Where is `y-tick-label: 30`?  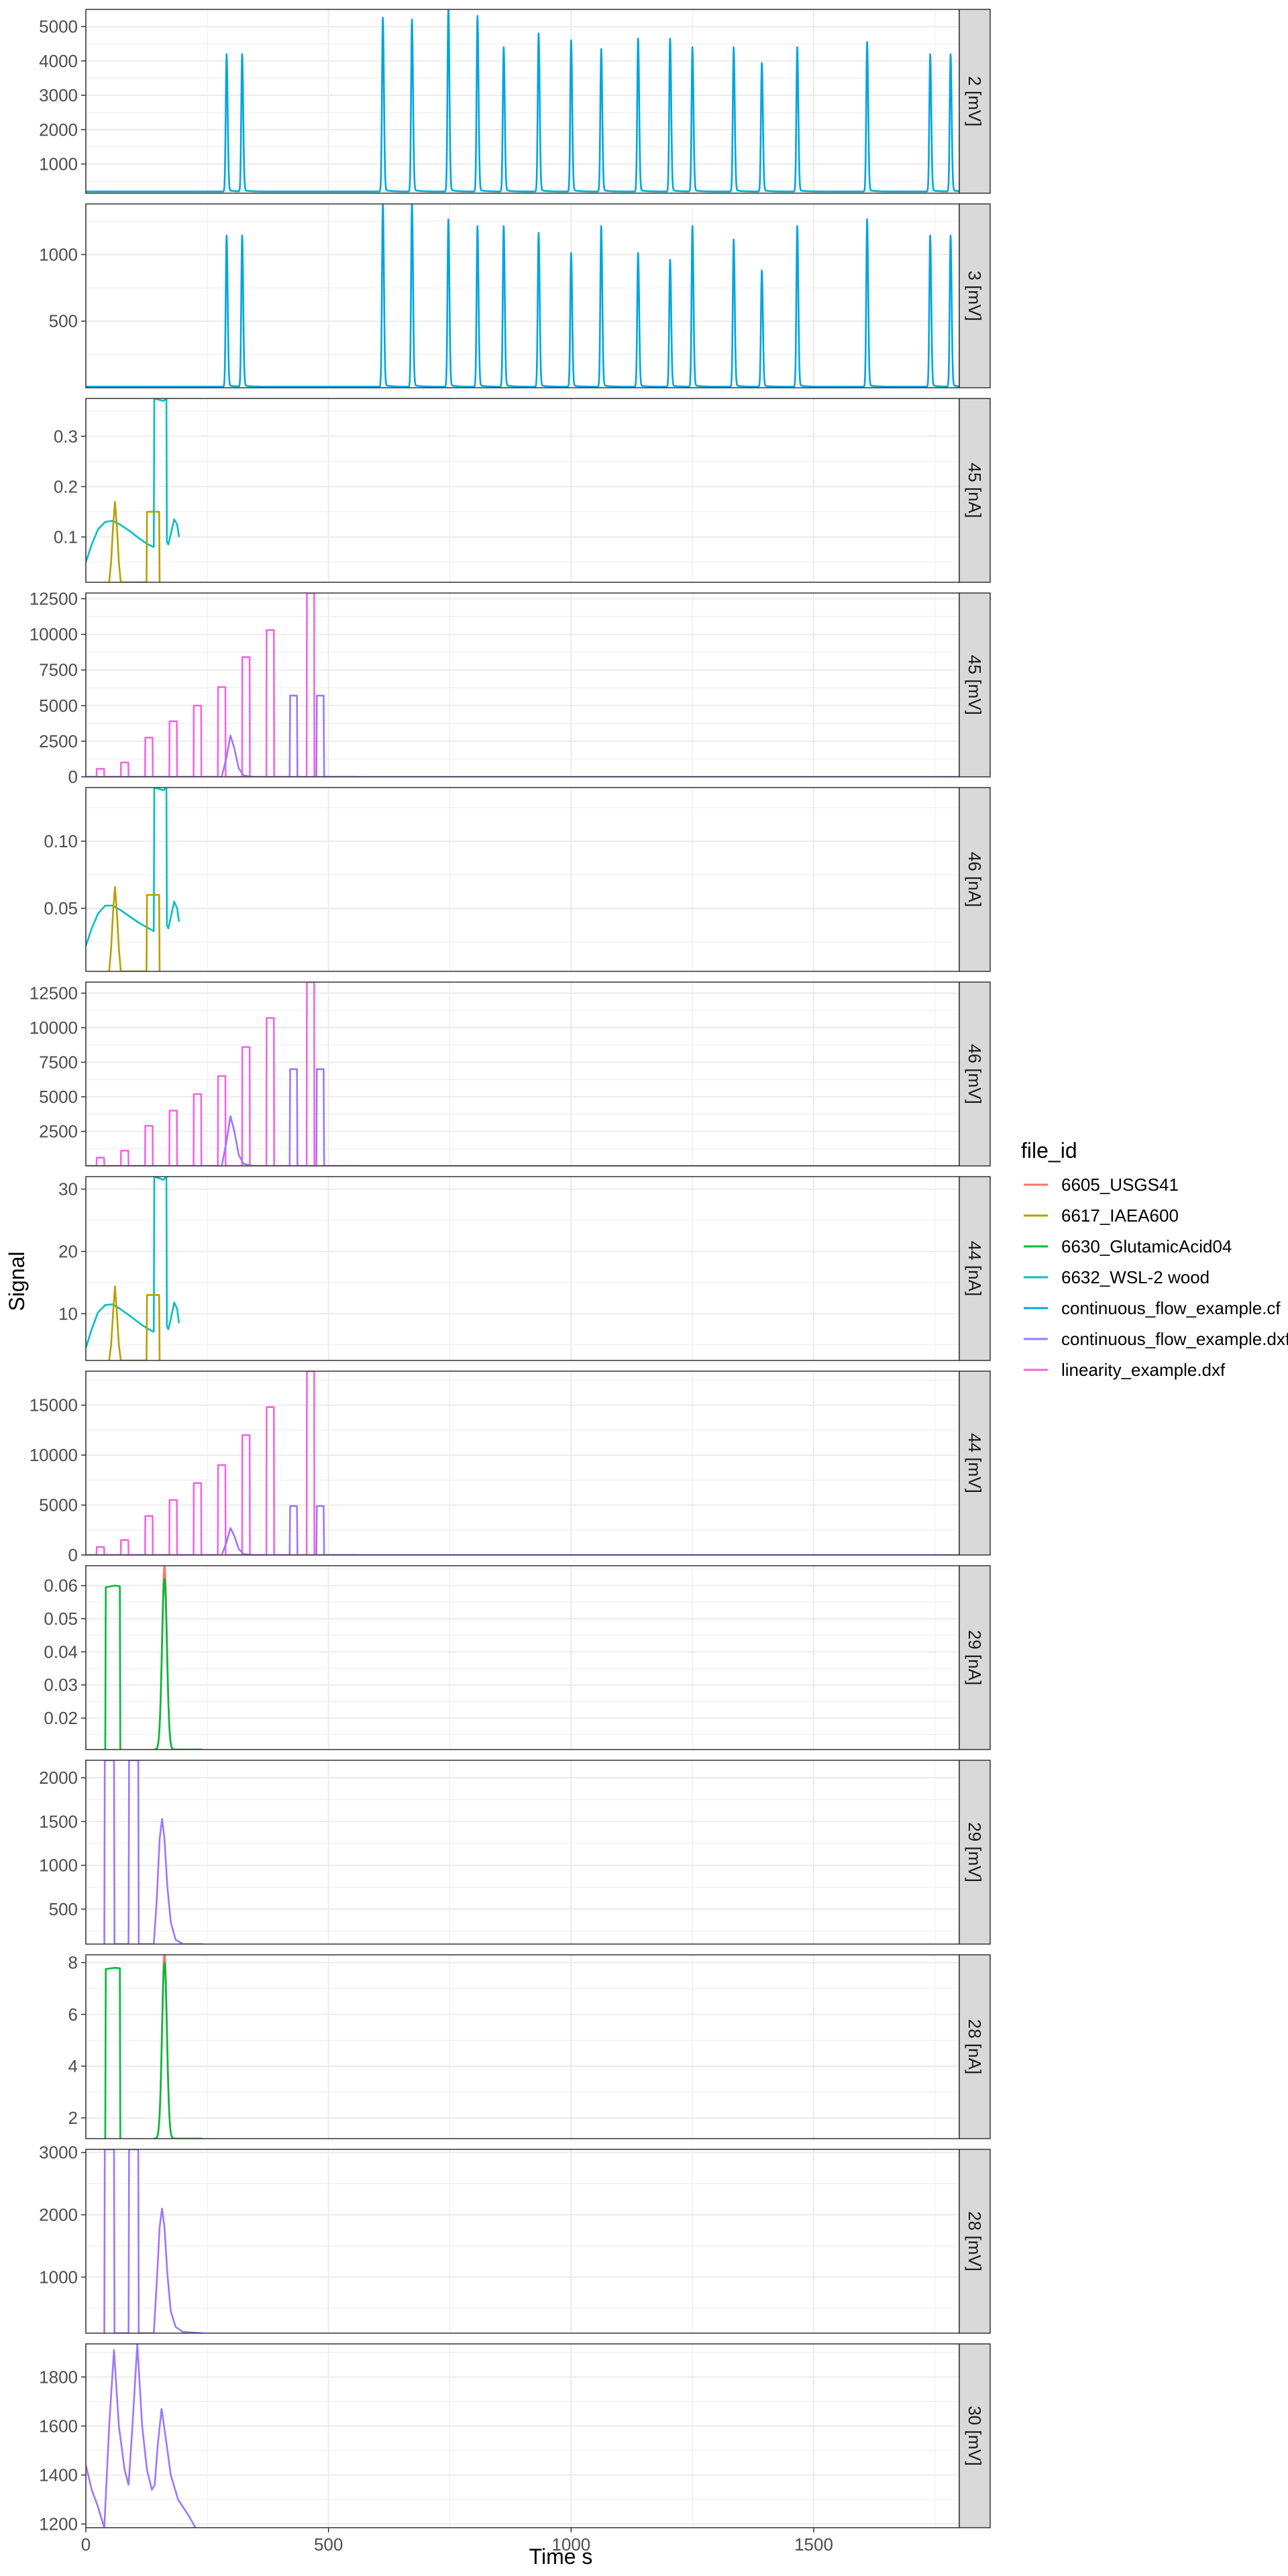 y-tick-label: 30 is located at coordinates (68, 1189).